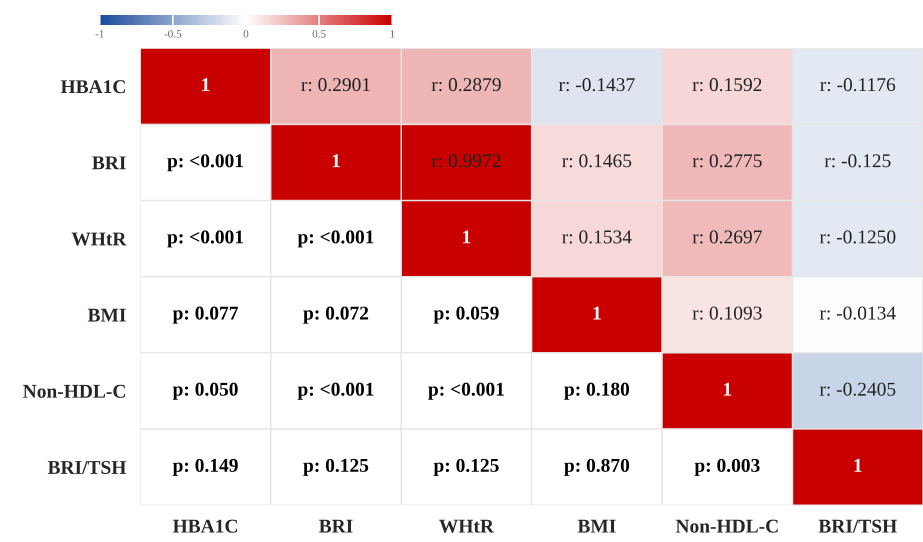  What do you see at coordinates (99, 34) in the screenshot?
I see `color-bar-label: -1` at bounding box center [99, 34].